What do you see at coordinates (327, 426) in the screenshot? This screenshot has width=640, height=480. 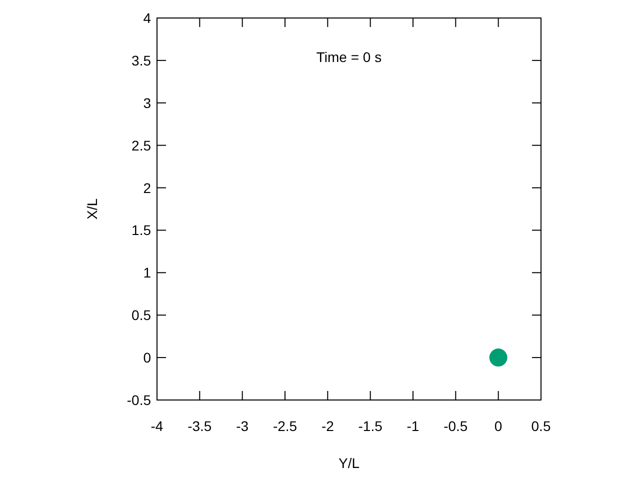 I see `x-tick-label: -2` at bounding box center [327, 426].